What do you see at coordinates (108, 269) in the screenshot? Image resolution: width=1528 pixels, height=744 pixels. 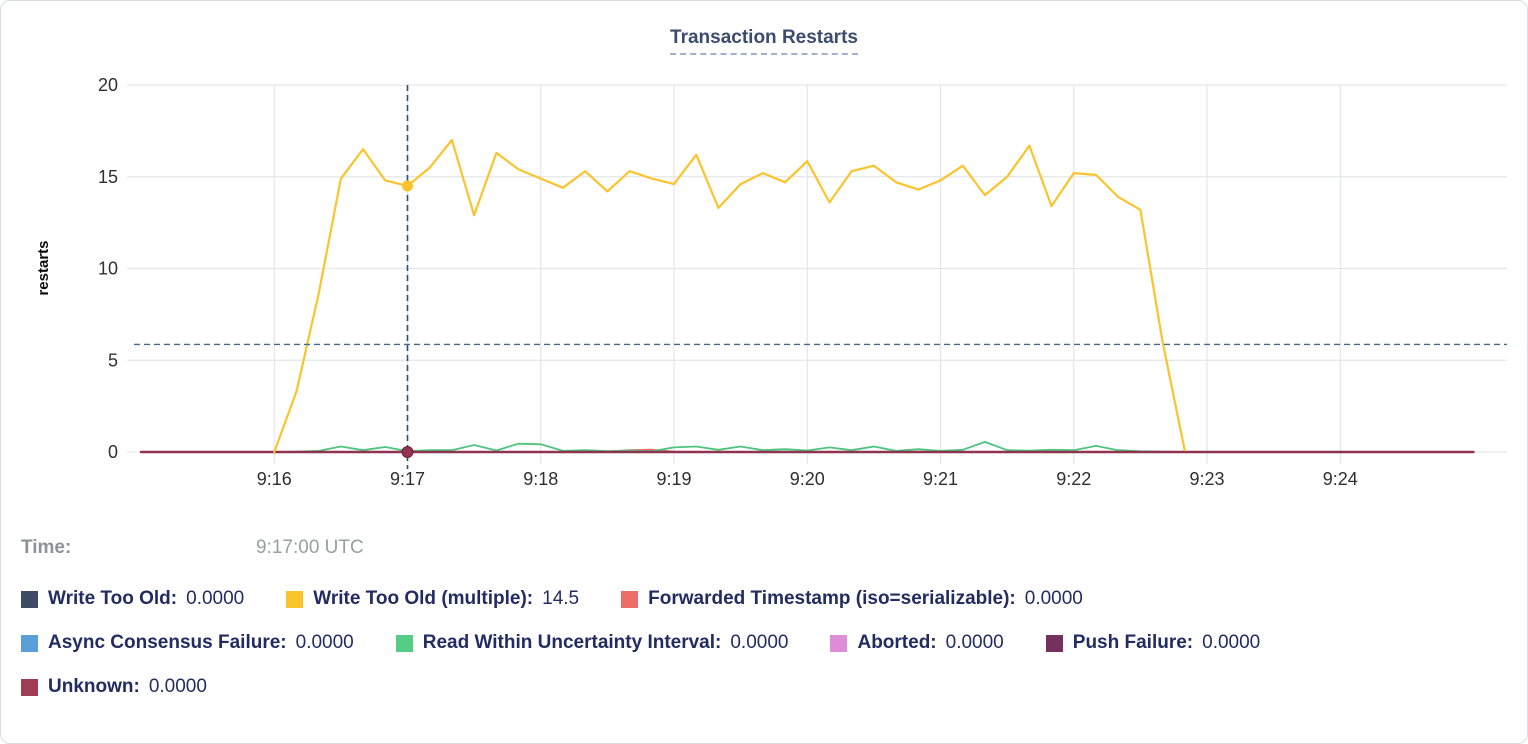 I see `y-tick-label: 10` at bounding box center [108, 269].